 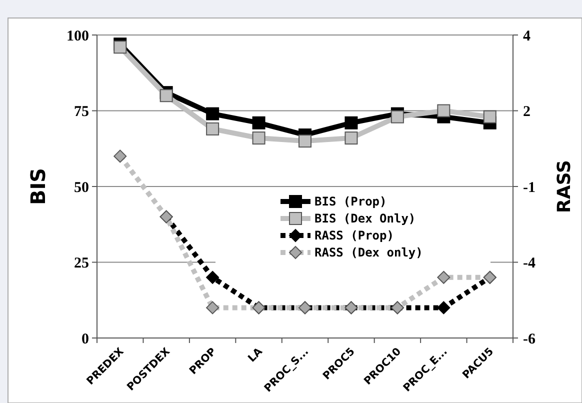 What do you see at coordinates (38, 187) in the screenshot?
I see `y-axis-title: BIS` at bounding box center [38, 187].